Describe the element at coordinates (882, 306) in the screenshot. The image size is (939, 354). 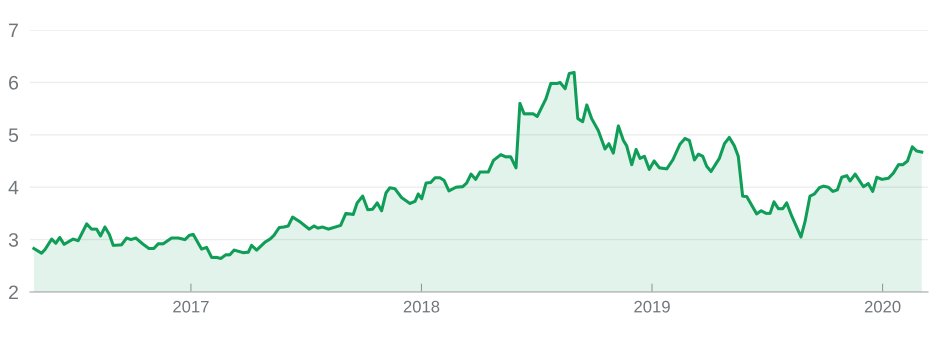
I see `x-tick-label: 2020` at that location.